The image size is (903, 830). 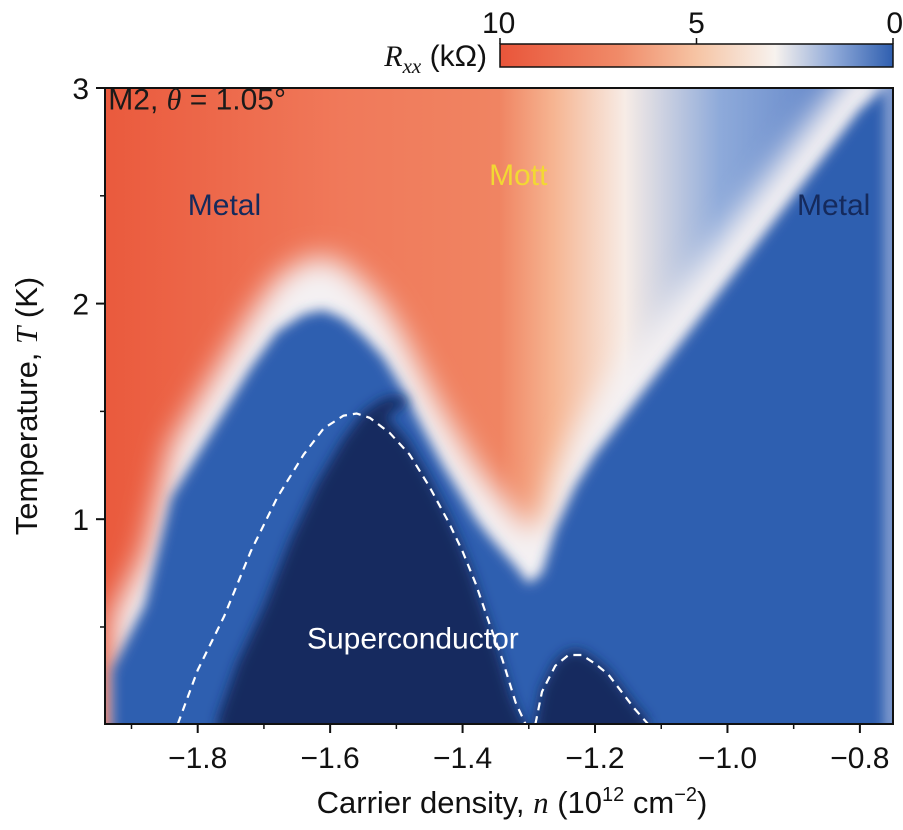 What do you see at coordinates (224, 205) in the screenshot?
I see `annotation-1: Metal` at bounding box center [224, 205].